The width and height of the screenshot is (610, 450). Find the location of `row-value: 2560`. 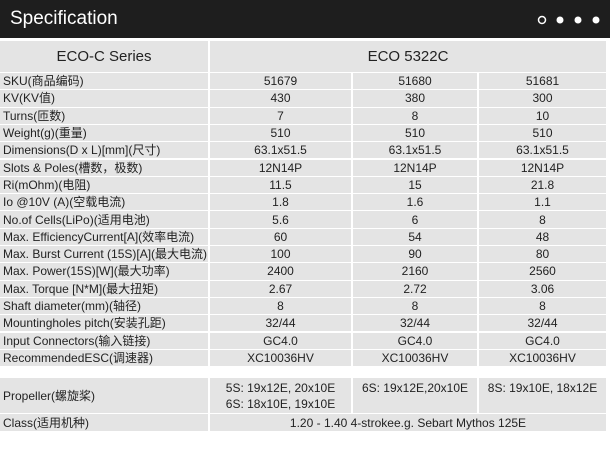

row-value: 2560 is located at coordinates (542, 271).